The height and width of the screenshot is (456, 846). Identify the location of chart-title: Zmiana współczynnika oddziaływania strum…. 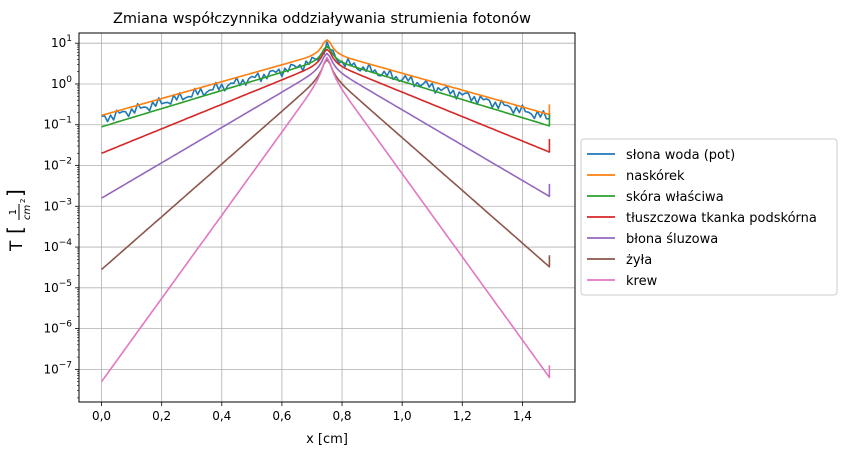
(322, 19).